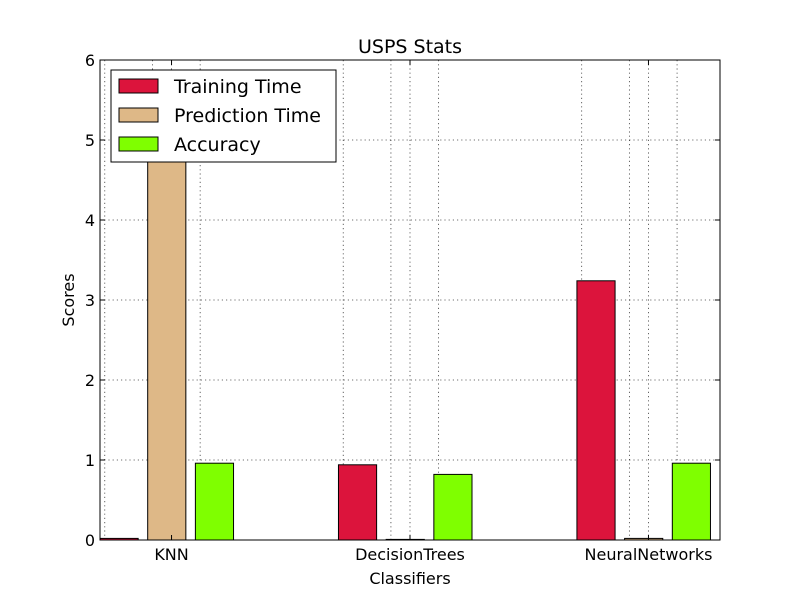  What do you see at coordinates (90, 540) in the screenshot?
I see `y-tick-label: 0` at bounding box center [90, 540].